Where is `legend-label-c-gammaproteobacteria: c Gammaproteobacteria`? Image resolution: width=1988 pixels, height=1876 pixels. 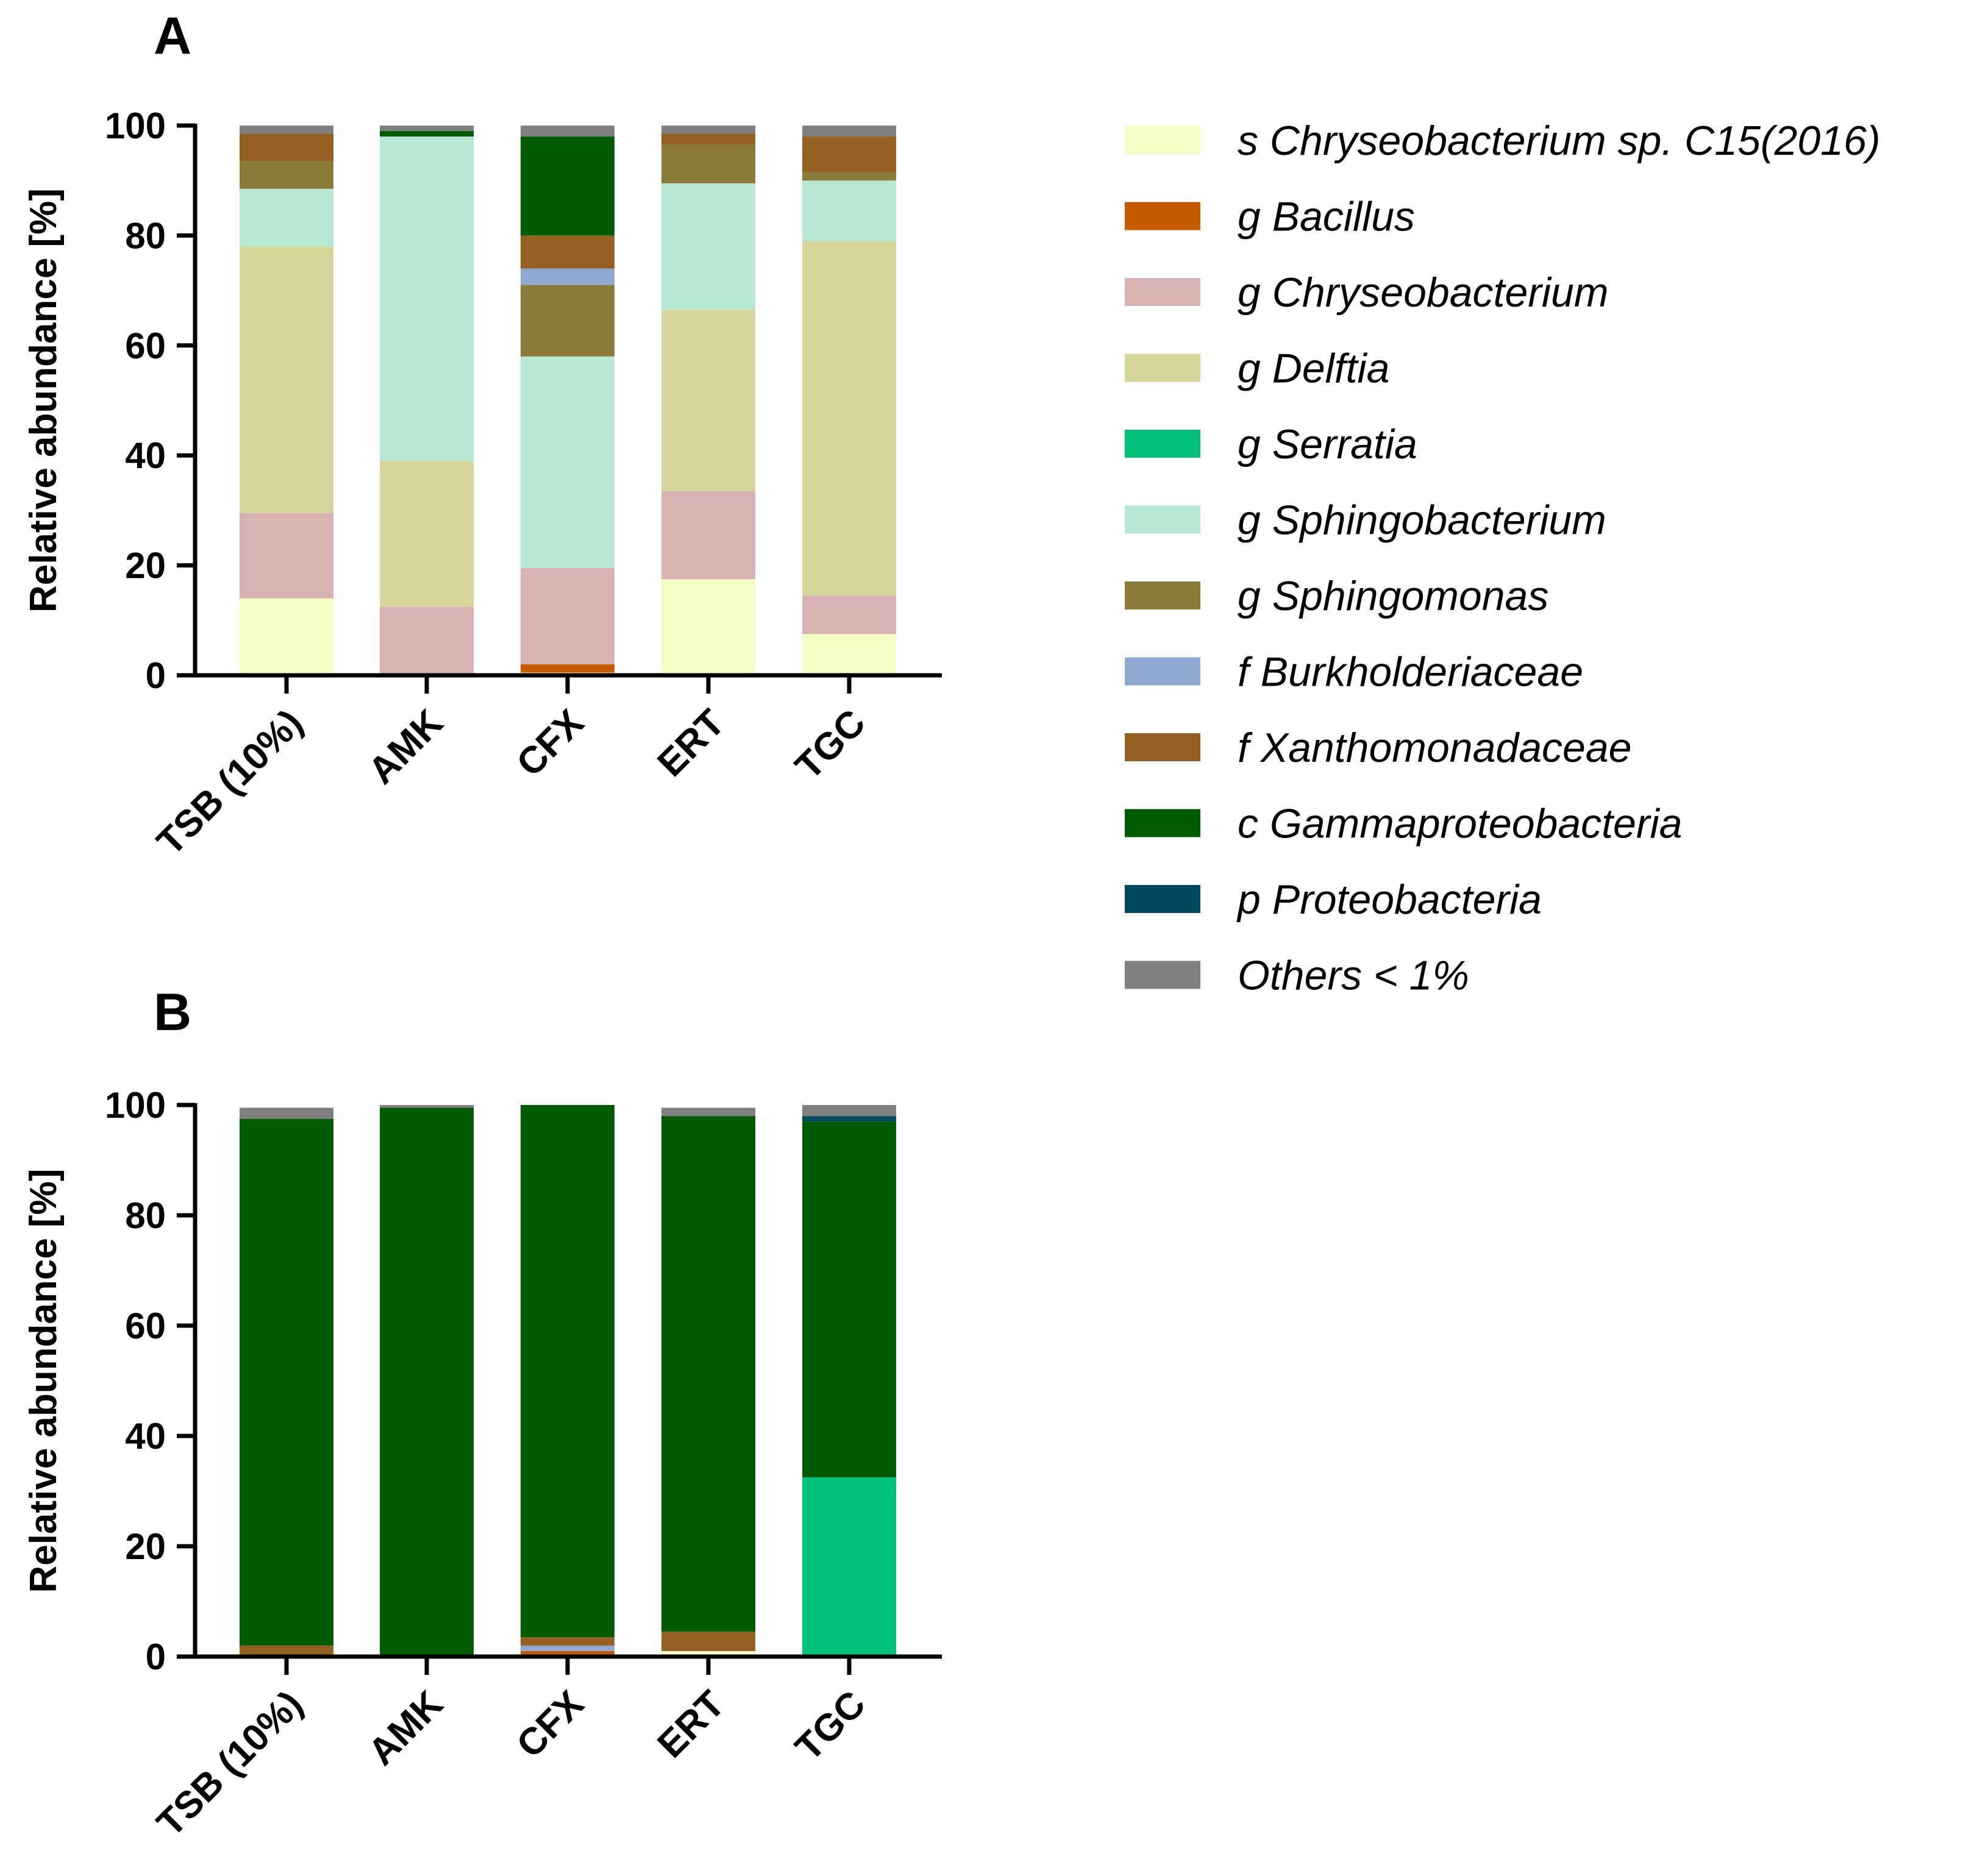 legend-label-c-gammaproteobacteria: c Gammaproteobacteria is located at coordinates (1460, 824).